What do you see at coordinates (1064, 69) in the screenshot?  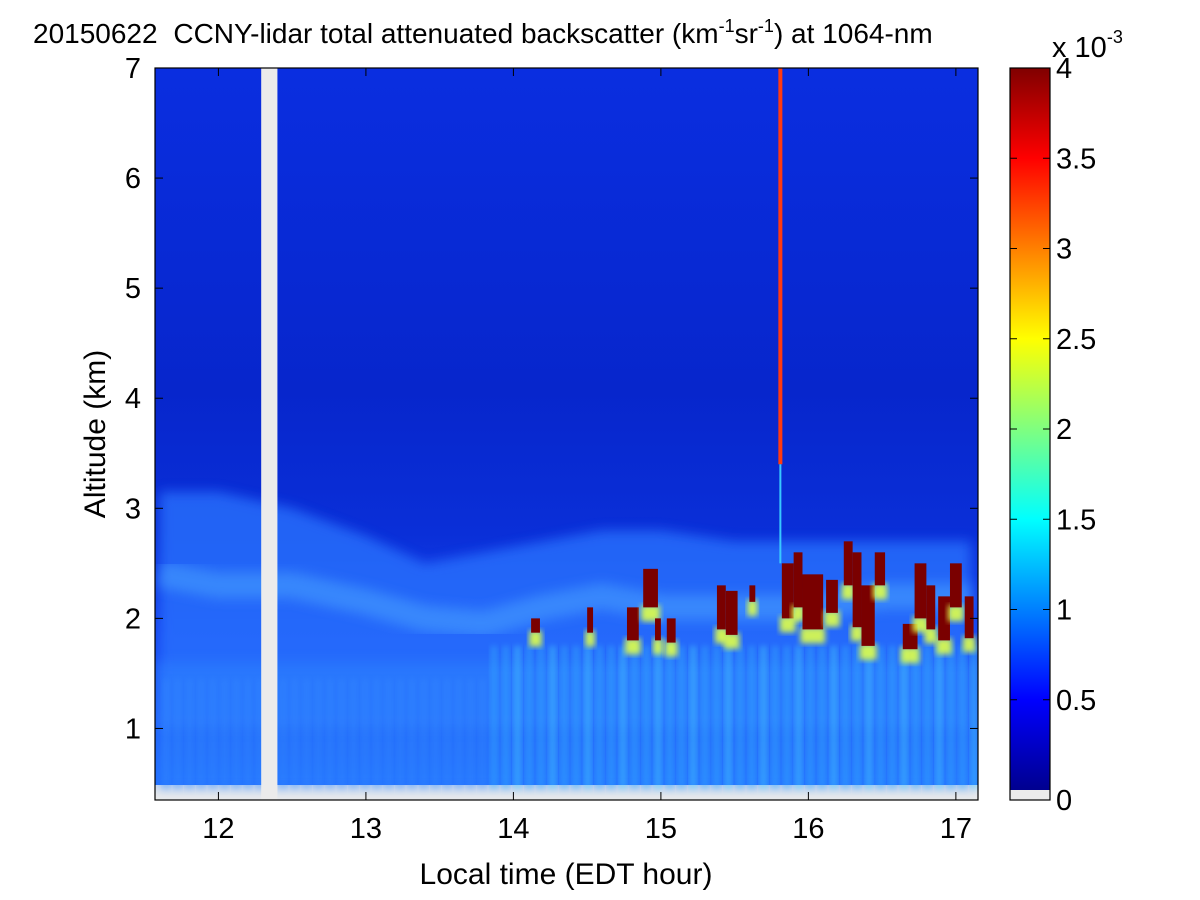 I see `colorbar-tick-label: 4` at bounding box center [1064, 69].